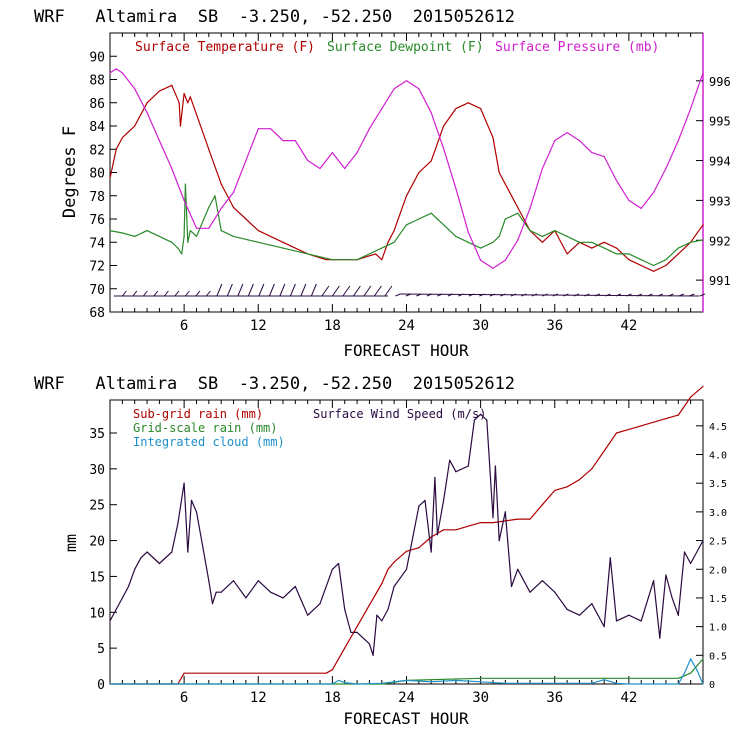 Image resolution: width=740 pixels, height=744 pixels. I want to click on y2-tick-label: 0, so click(712, 685).